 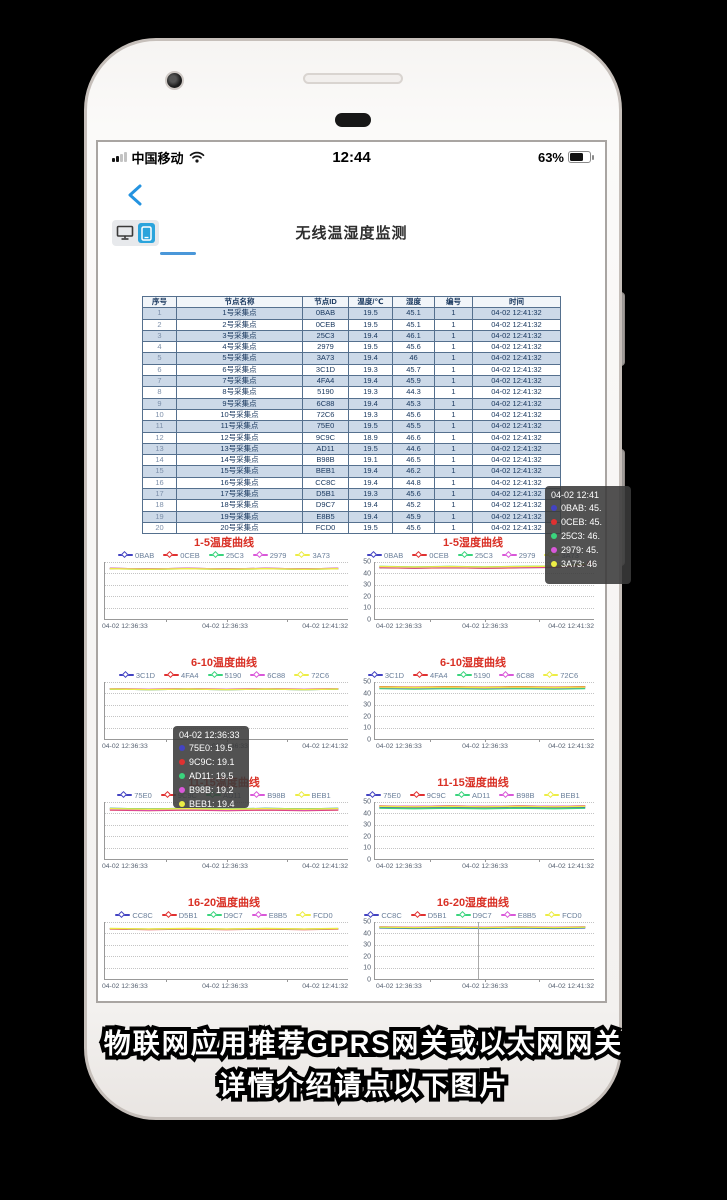 What do you see at coordinates (427, 795) in the screenshot?
I see `legend-item: 9C9C` at bounding box center [427, 795].